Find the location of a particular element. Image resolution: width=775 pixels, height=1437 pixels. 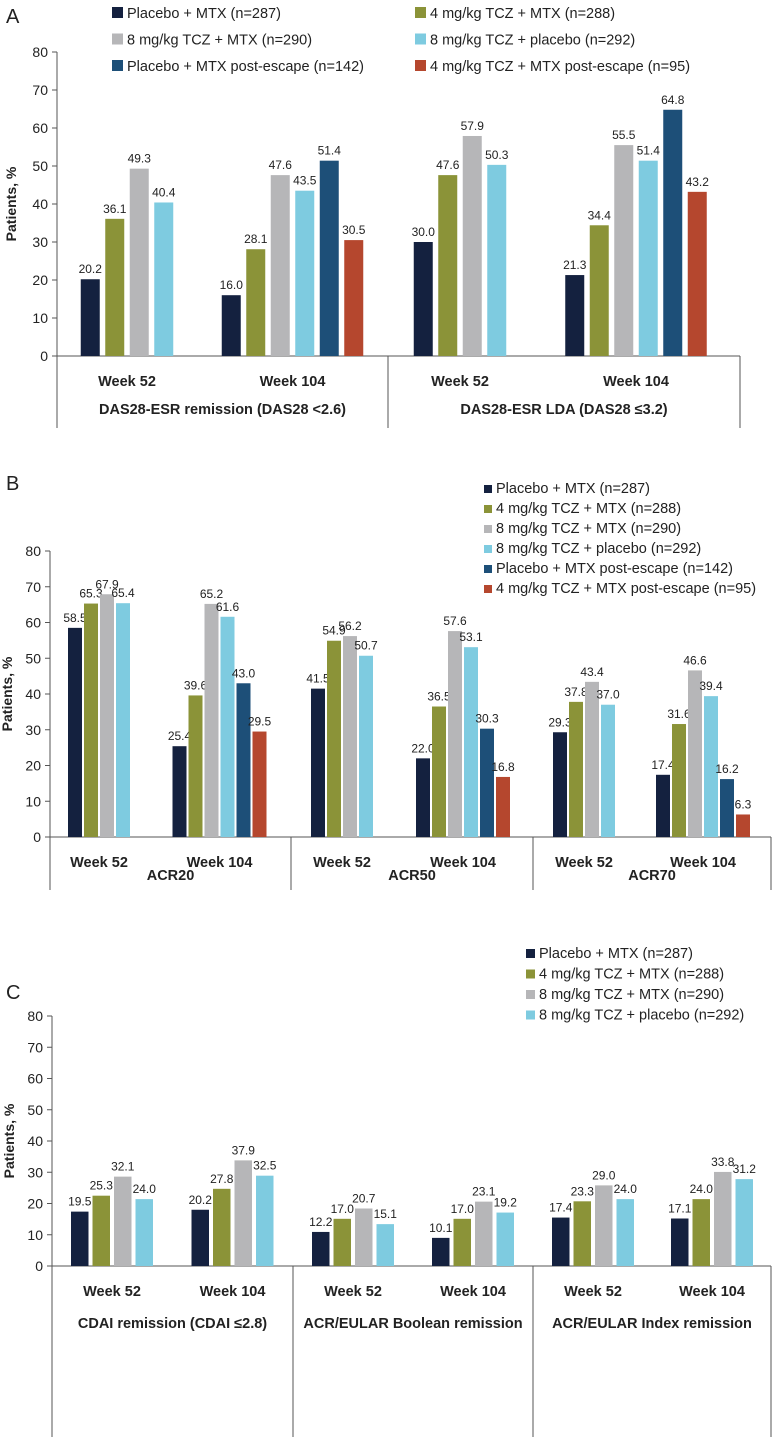

data-label: 43.0 is located at coordinates (244, 673).